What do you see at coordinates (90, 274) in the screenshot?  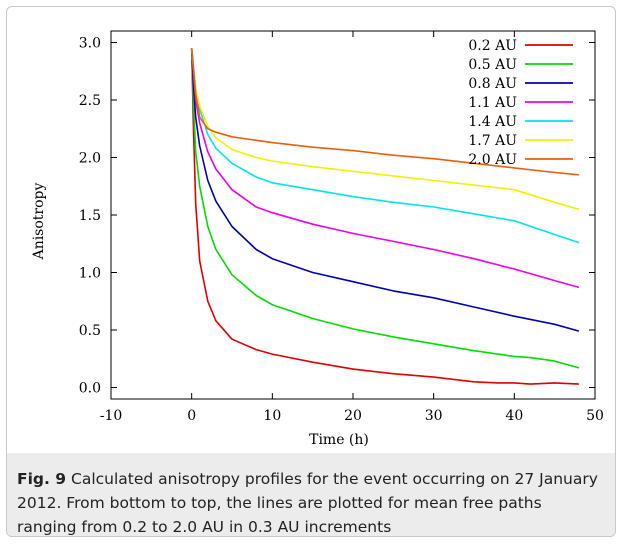 I see `y-tick-label: 1.0` at bounding box center [90, 274].